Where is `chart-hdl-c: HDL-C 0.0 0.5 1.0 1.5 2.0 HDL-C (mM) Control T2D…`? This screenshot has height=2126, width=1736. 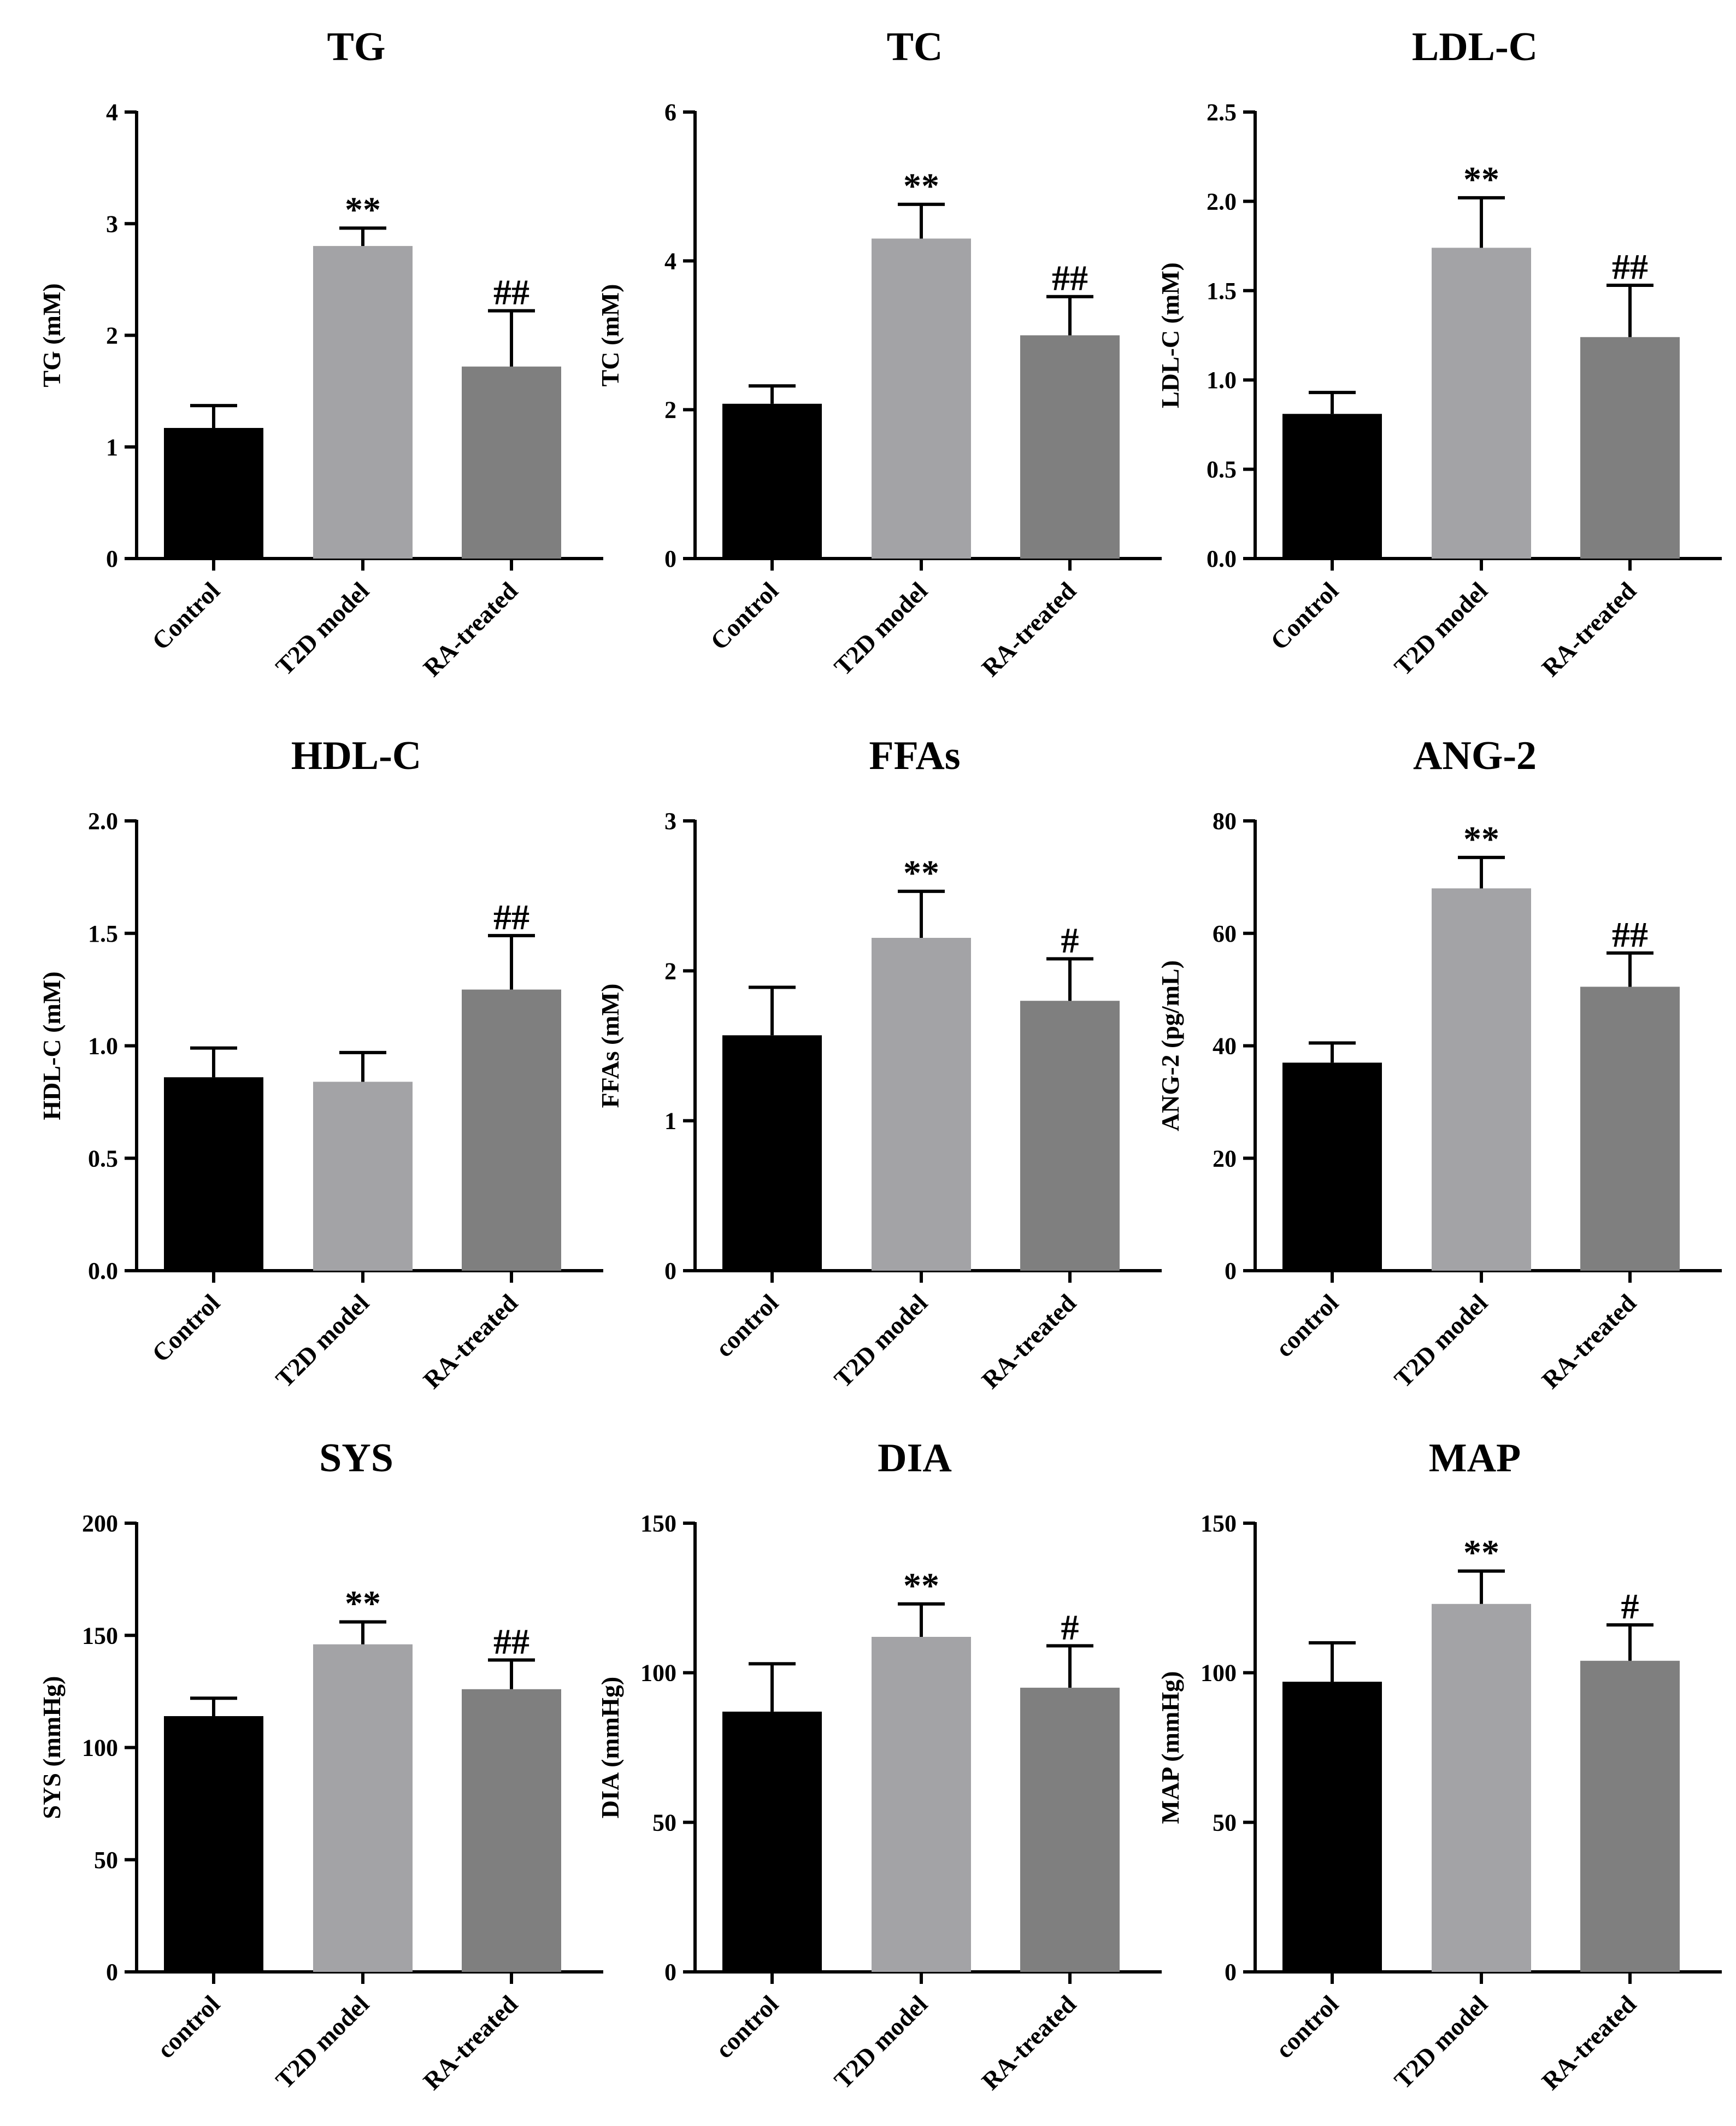
chart-hdl-c: HDL-C 0.0 0.5 1.0 1.5 2.0 HDL-C (mM) Control T2D… is located at coordinates (320, 1063).